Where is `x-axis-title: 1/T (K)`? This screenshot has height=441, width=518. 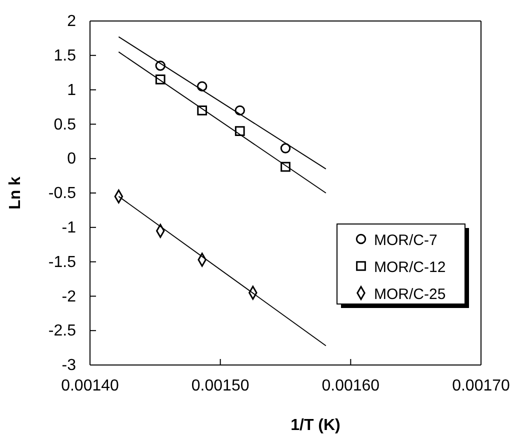 x-axis-title: 1/T (K) is located at coordinates (315, 425).